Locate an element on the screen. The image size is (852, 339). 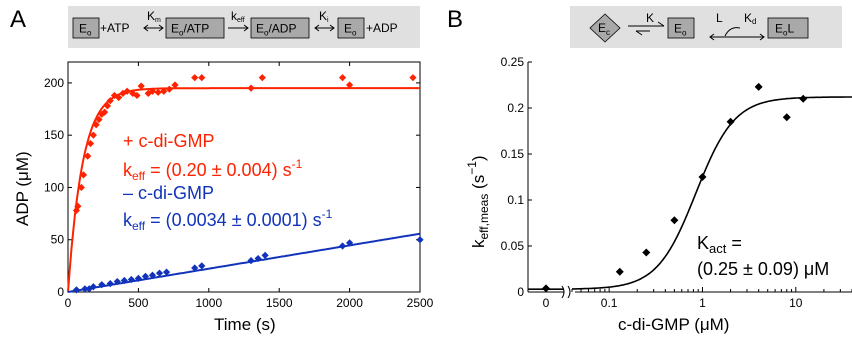
scheme-b-box-eol is located at coordinates (788, 28).